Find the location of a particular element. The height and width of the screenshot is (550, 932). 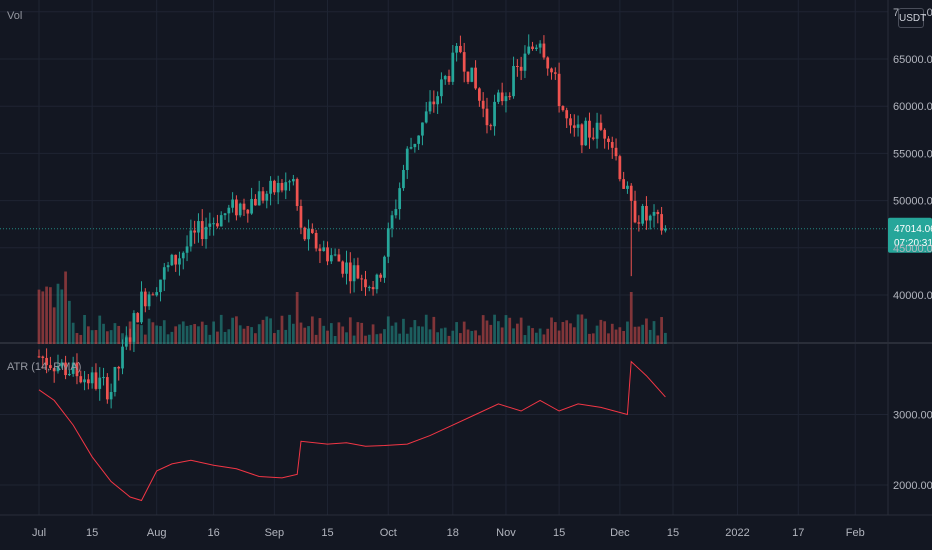

time-tick-label: 18 is located at coordinates (453, 533).